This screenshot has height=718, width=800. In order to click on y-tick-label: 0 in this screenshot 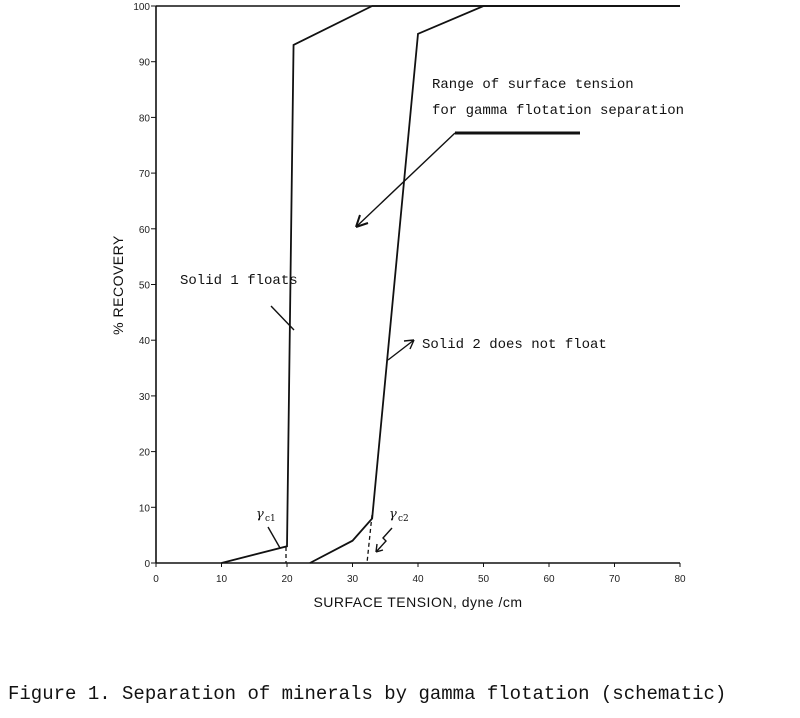, I will do `click(147, 564)`.